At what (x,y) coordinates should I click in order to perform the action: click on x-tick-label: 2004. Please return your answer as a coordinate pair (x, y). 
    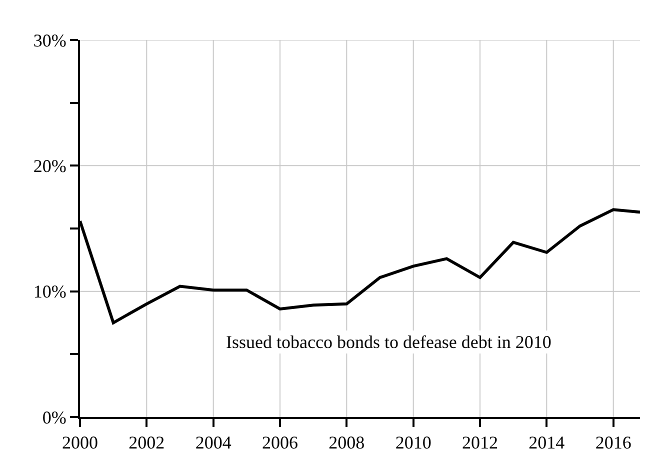
    Looking at the image, I should click on (213, 442).